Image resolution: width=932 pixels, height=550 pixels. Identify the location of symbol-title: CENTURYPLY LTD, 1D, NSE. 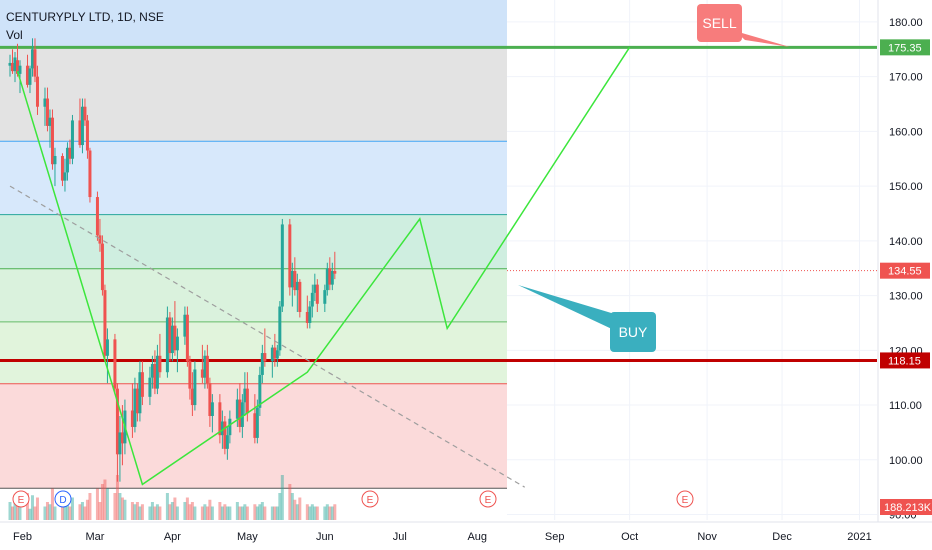
(85, 17).